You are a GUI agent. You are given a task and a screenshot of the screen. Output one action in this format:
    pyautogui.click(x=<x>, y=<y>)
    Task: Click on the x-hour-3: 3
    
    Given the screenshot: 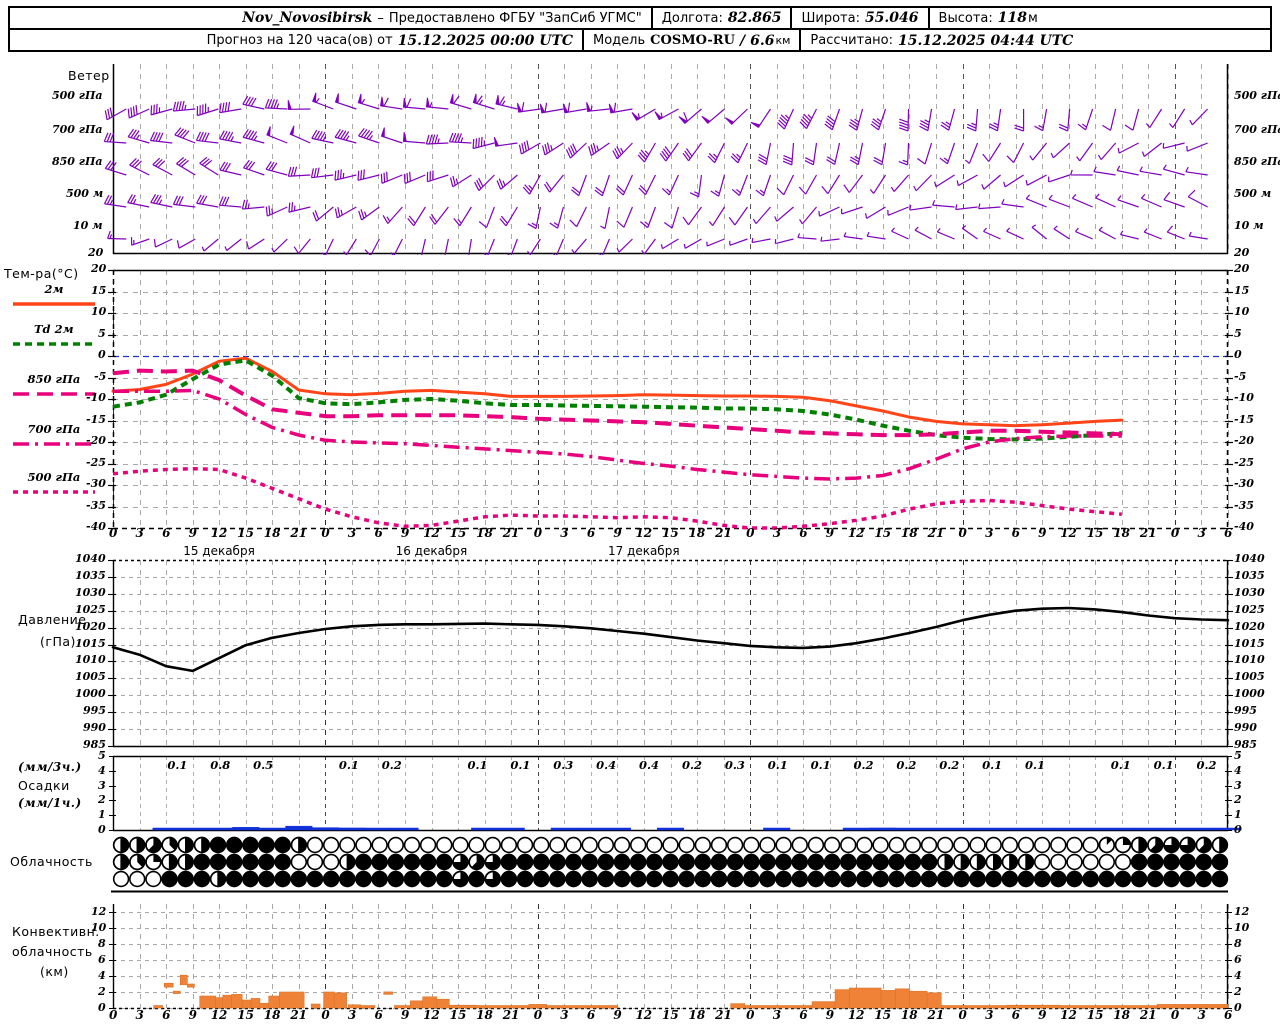 What is the action you would take?
    pyautogui.click(x=139, y=533)
    